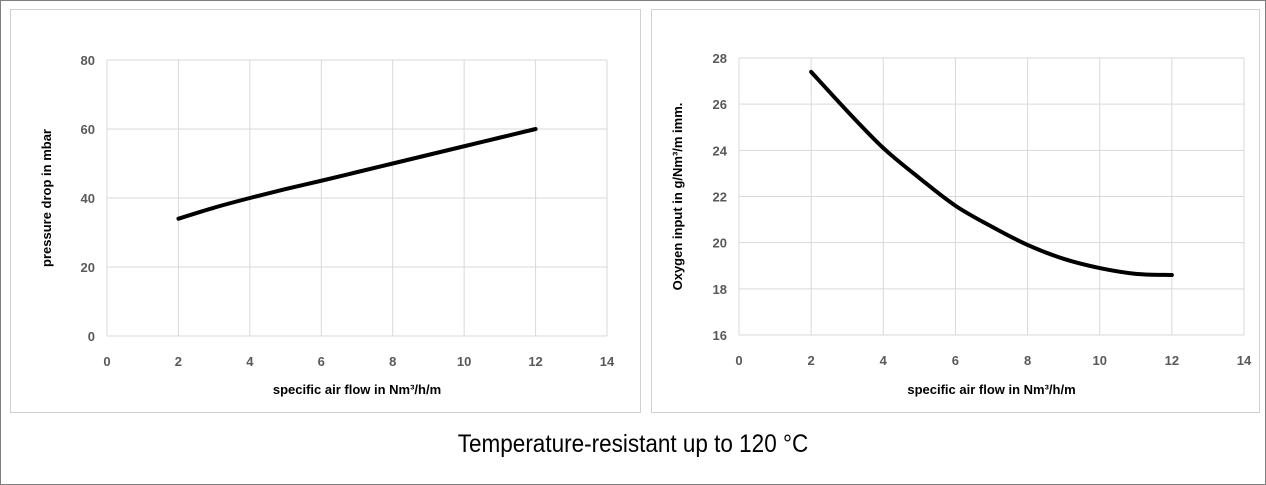 The width and height of the screenshot is (1266, 485). Describe the element at coordinates (991, 389) in the screenshot. I see `oxygen-x-axis-title: specific air flow in Nm³/h/m` at that location.